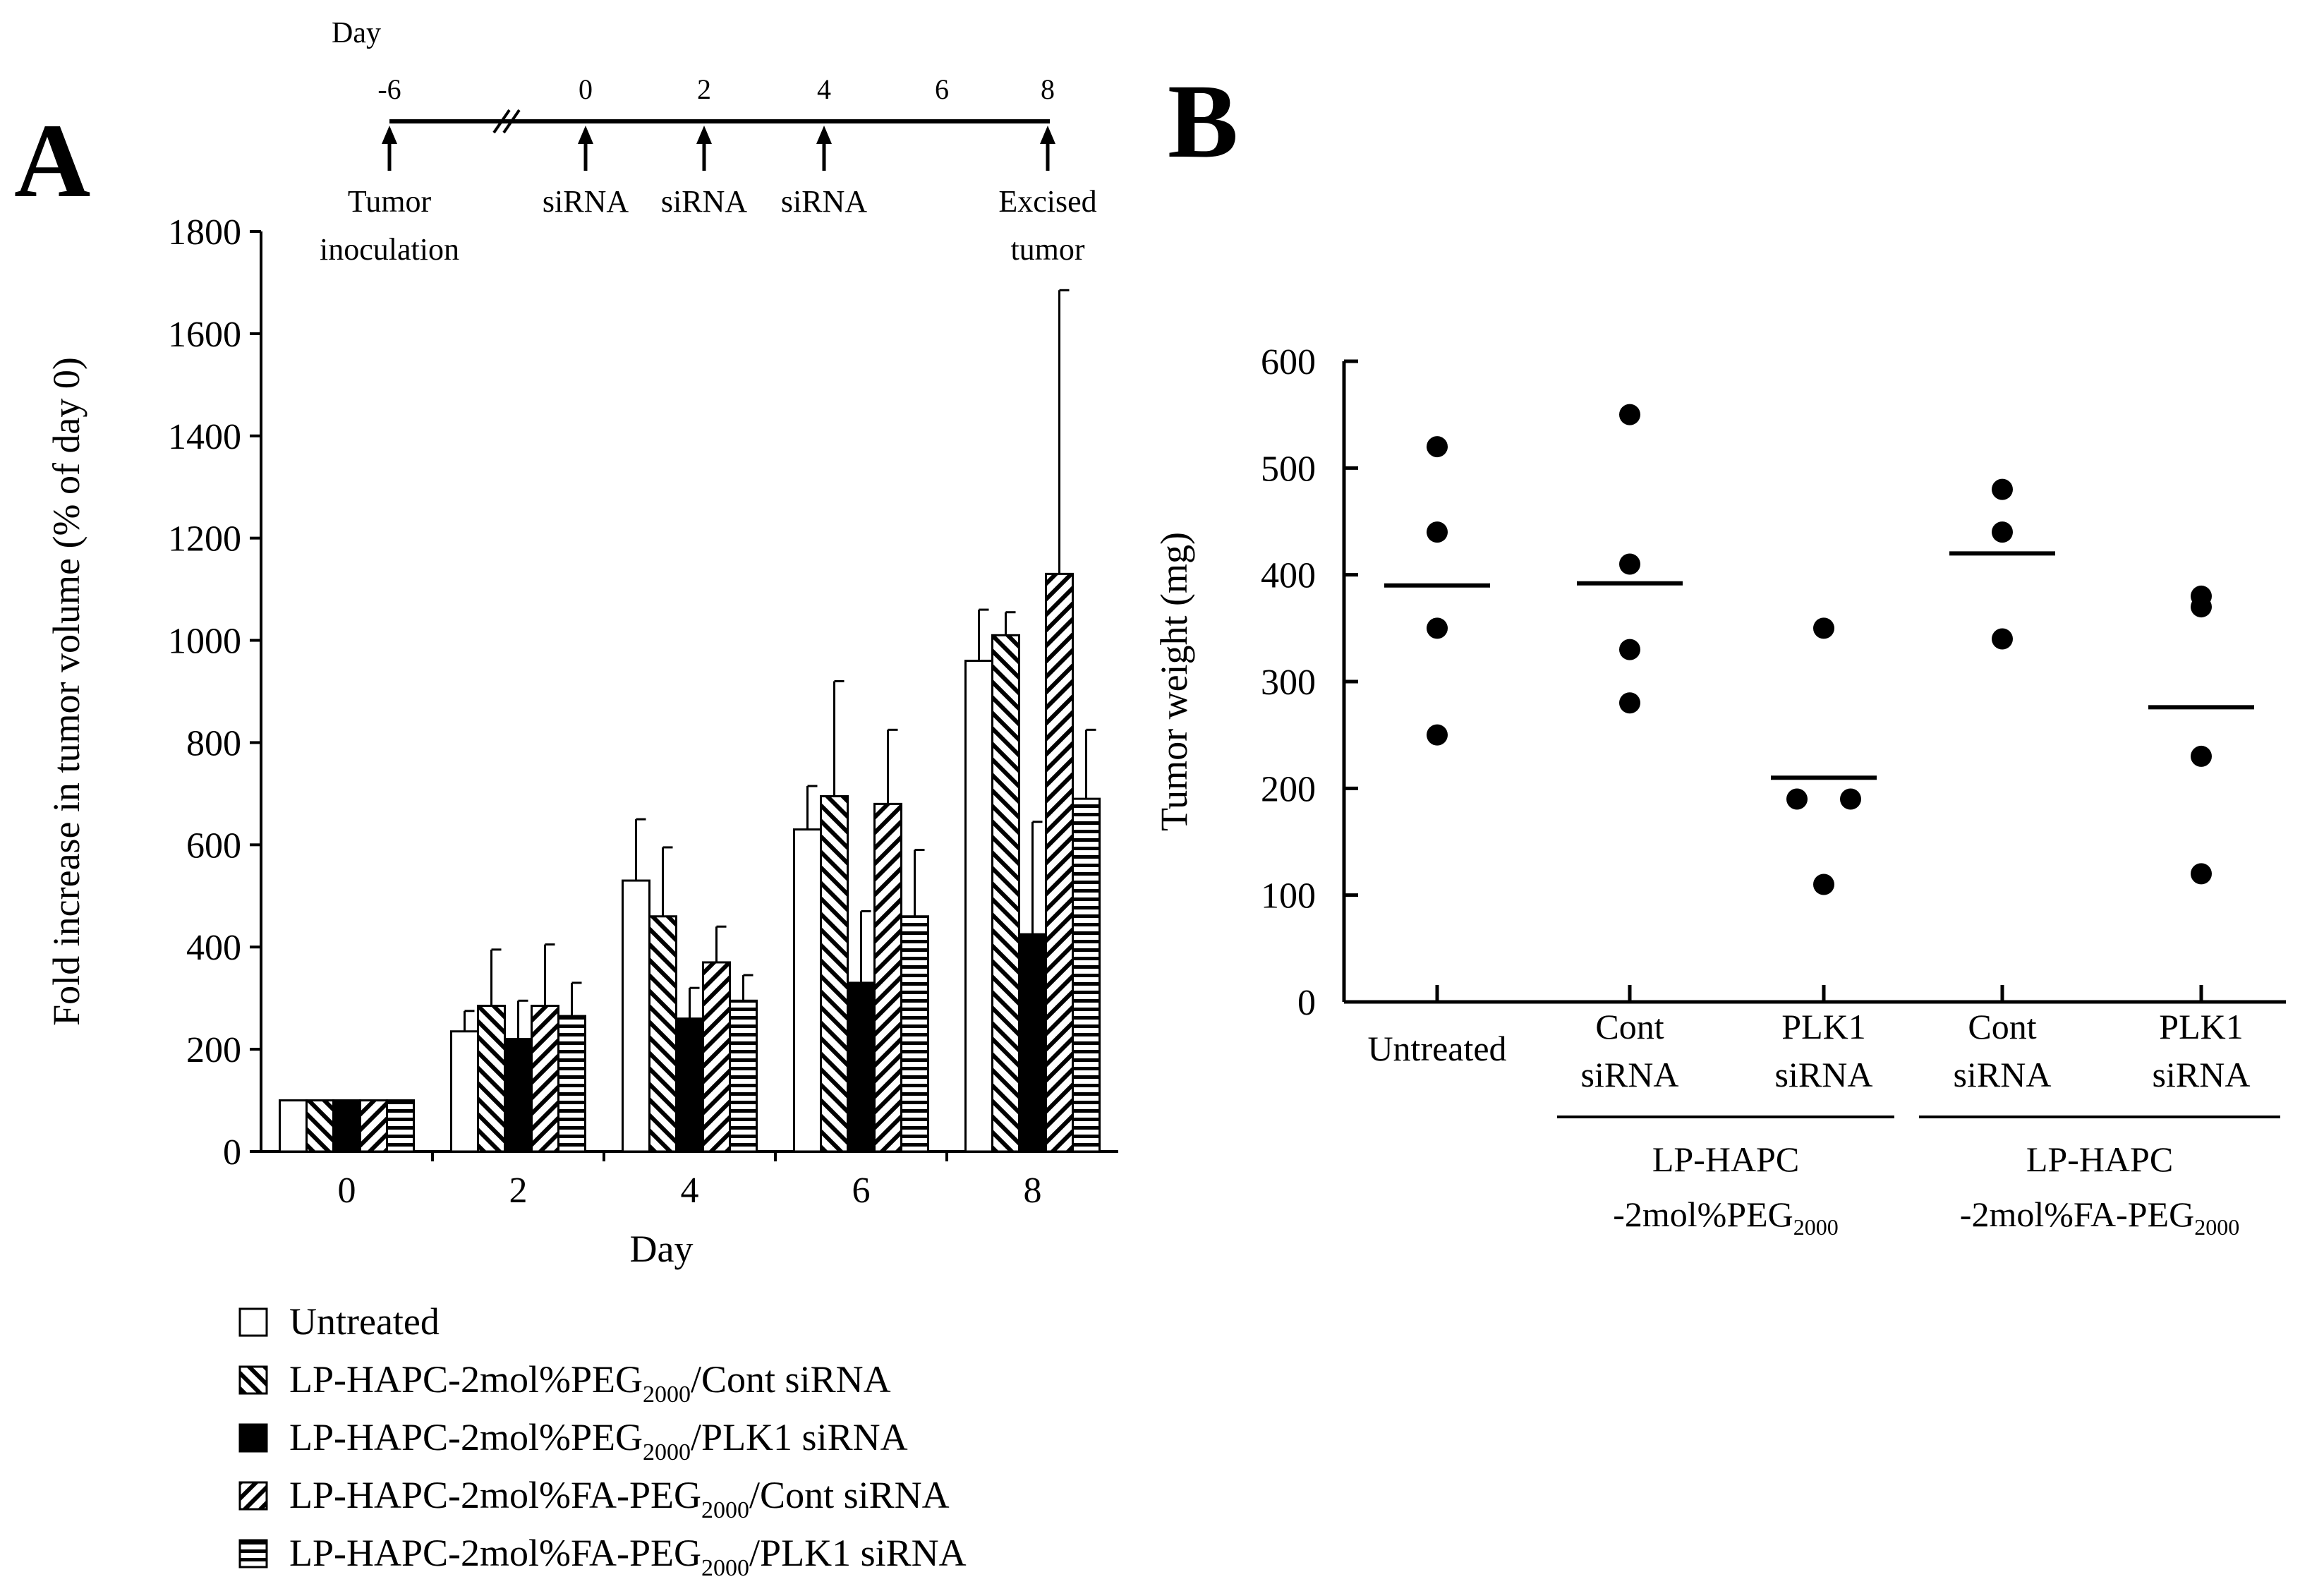 The width and height of the screenshot is (2312, 1596). Describe the element at coordinates (824, 89) in the screenshot. I see `timeline-tick-label: 4` at that location.